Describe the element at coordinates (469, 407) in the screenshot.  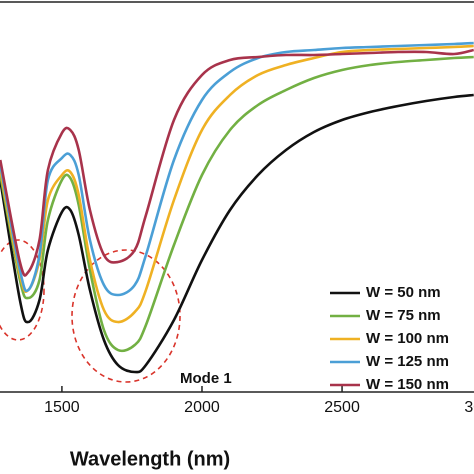
I see `x-tick-label: 3000` at that location.